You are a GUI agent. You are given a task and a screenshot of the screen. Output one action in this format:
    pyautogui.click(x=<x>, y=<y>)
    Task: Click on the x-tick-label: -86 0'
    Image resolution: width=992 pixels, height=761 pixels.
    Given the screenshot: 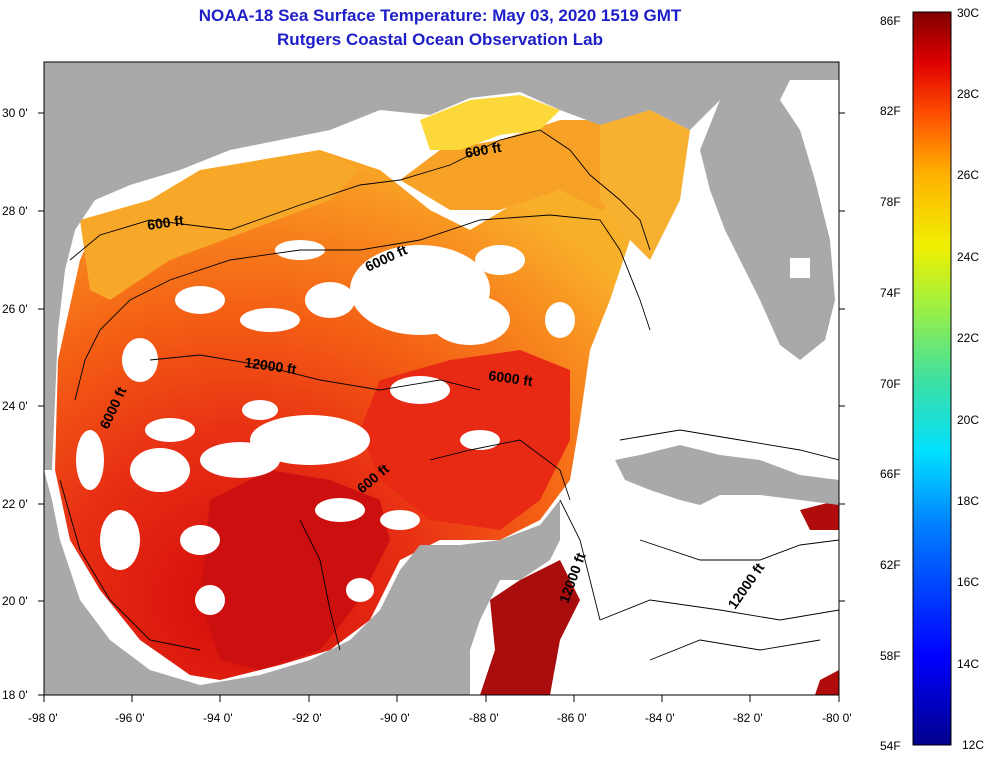 What is the action you would take?
    pyautogui.click(x=572, y=718)
    